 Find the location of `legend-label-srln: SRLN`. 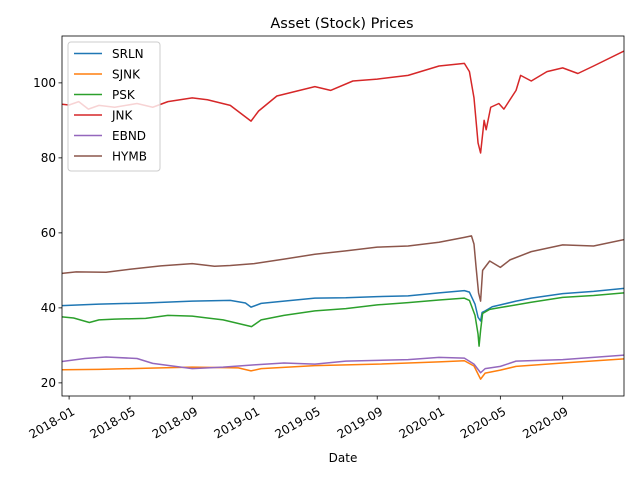

legend-label-srln: SRLN is located at coordinates (128, 54).